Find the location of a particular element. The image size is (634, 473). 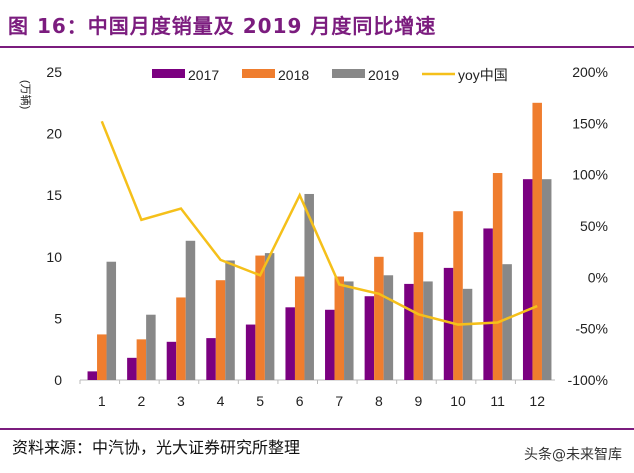

x-tick-label: 2 is located at coordinates (141, 401).